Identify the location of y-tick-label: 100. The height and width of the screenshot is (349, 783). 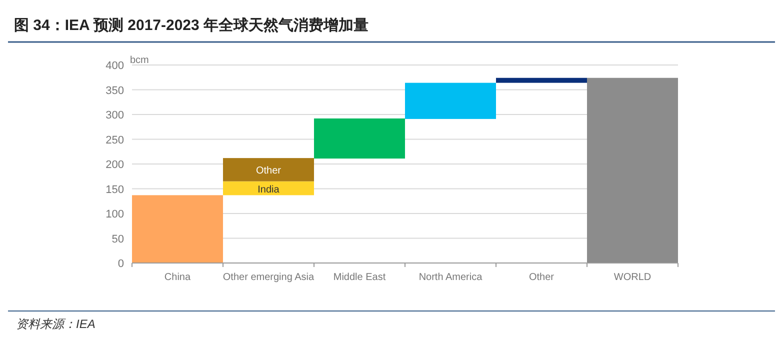
(115, 214).